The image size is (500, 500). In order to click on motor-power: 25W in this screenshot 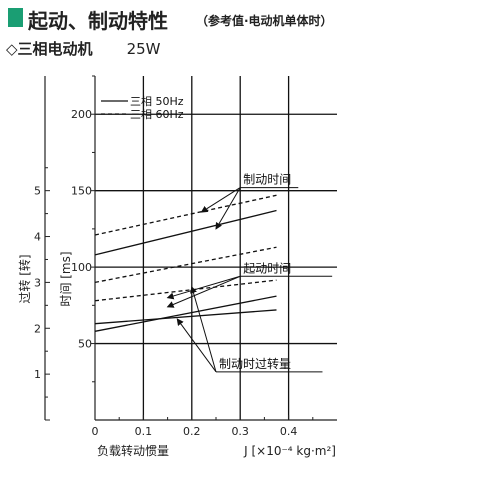, I will do `click(143, 49)`.